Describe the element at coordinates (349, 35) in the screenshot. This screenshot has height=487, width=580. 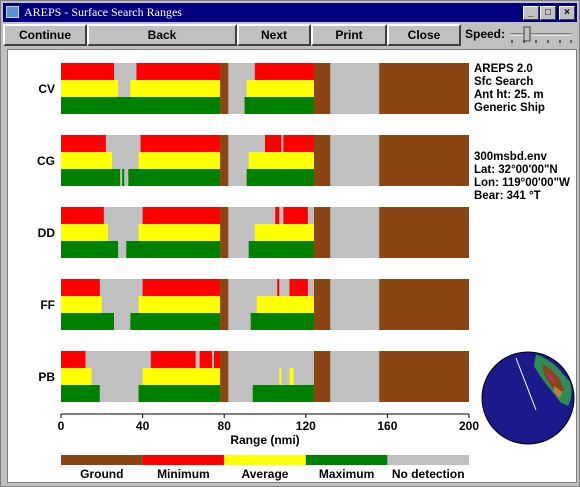
I see `print-button: Print` at that location.